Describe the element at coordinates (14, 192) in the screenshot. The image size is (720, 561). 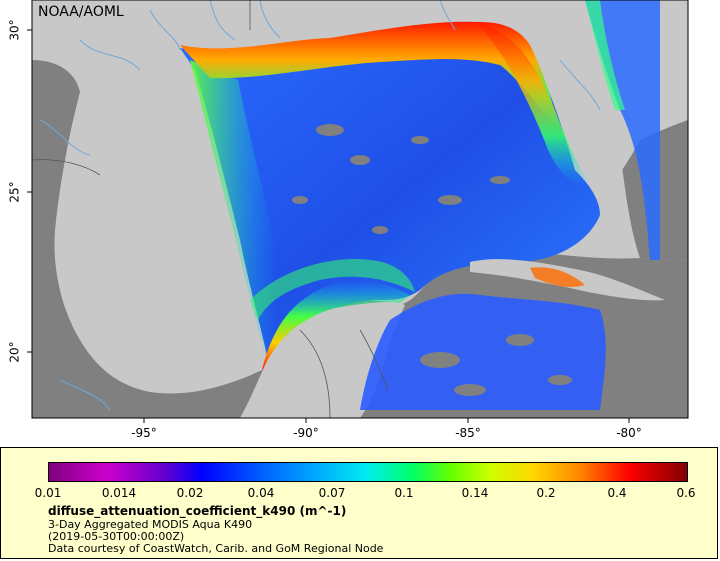
I see `lat-tick-label: 25°` at that location.